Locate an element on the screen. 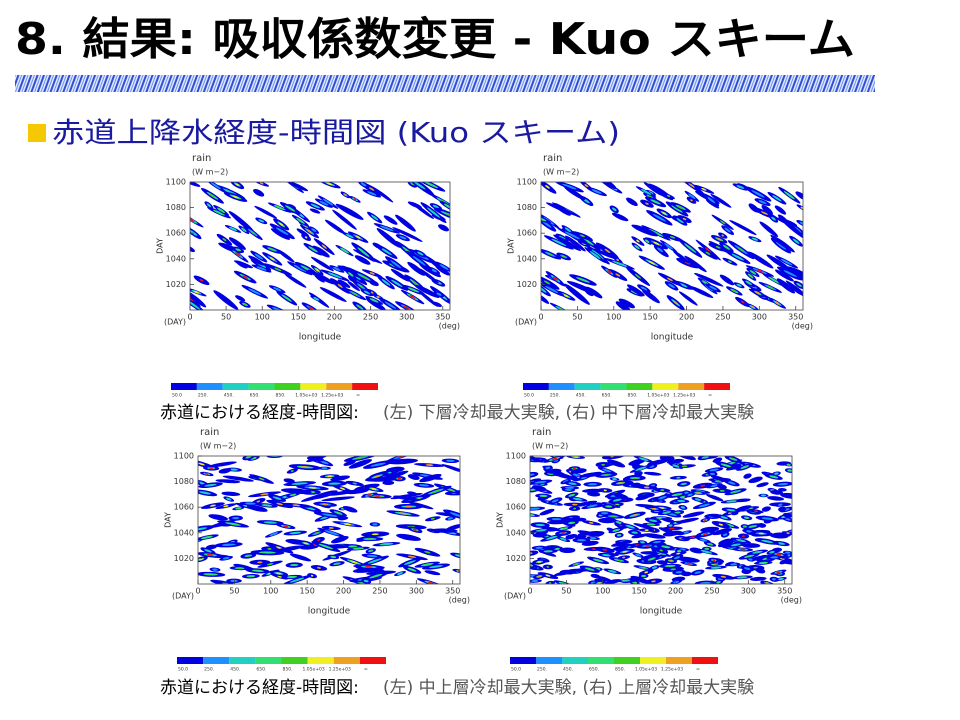  x-tick-label: 350 is located at coordinates (442, 317).